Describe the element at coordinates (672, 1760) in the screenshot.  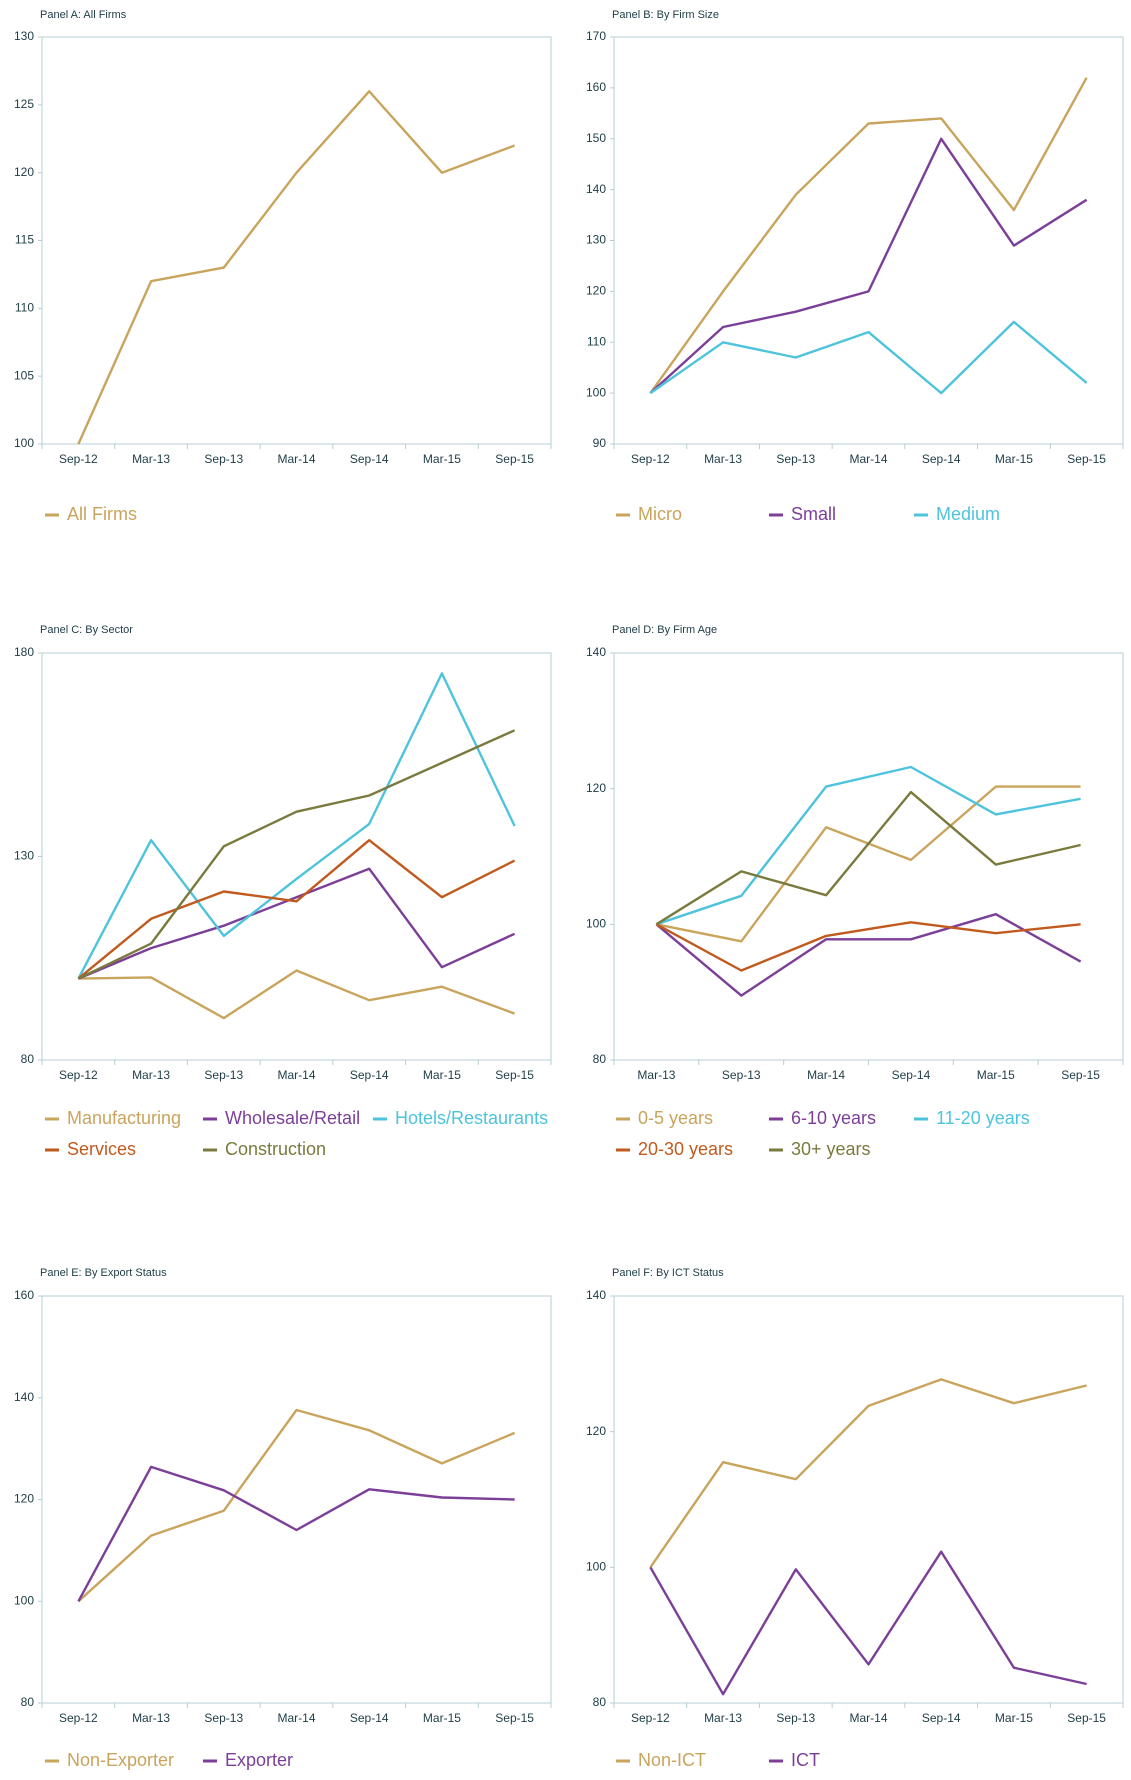
I see `legend-label: Non-ICT` at that location.